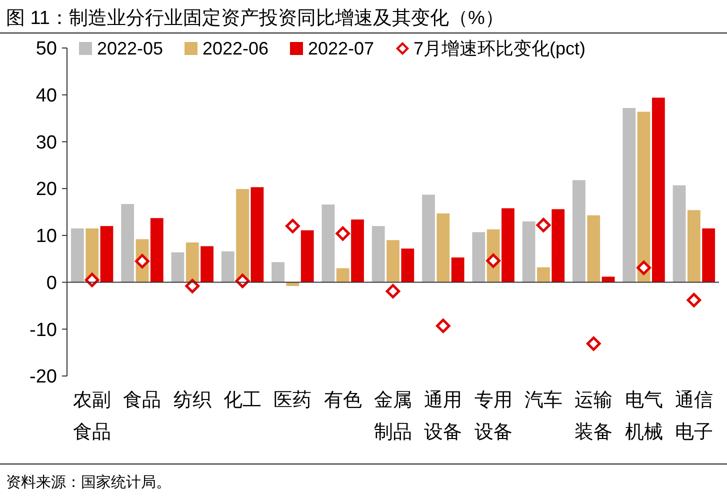 The width and height of the screenshot is (727, 499). What do you see at coordinates (255, 18) in the screenshot?
I see `chart-title: 图 11：制造业分行业固定资产投资同比增速及其变化（%）` at bounding box center [255, 18].